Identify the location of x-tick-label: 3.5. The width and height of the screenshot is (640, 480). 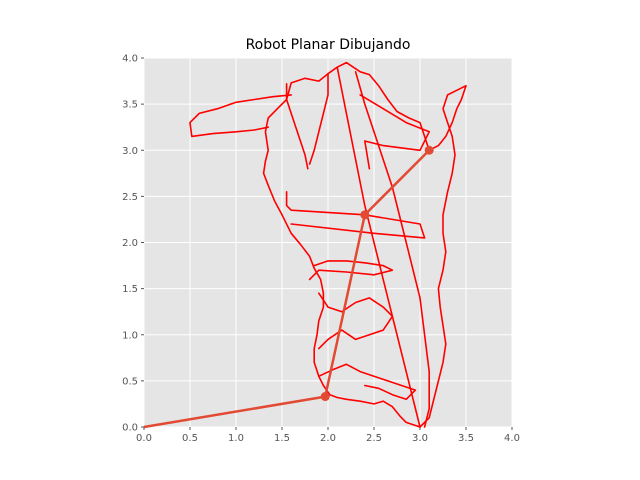
(466, 438).